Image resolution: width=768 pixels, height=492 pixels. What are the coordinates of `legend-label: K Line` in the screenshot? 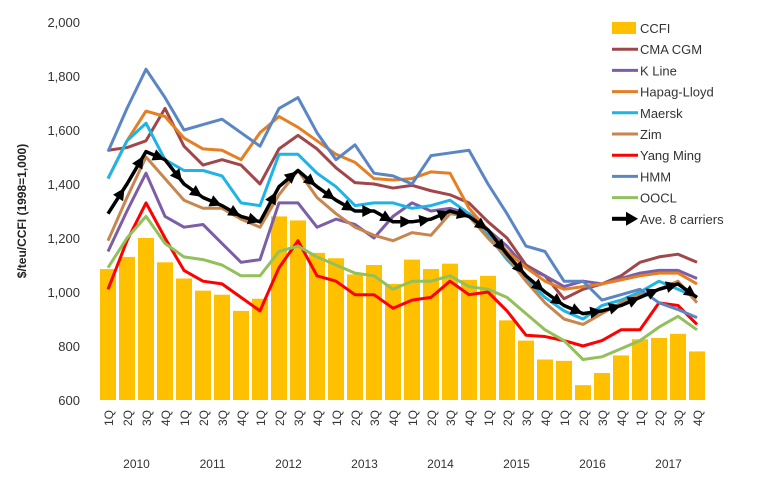 It's located at (658, 70).